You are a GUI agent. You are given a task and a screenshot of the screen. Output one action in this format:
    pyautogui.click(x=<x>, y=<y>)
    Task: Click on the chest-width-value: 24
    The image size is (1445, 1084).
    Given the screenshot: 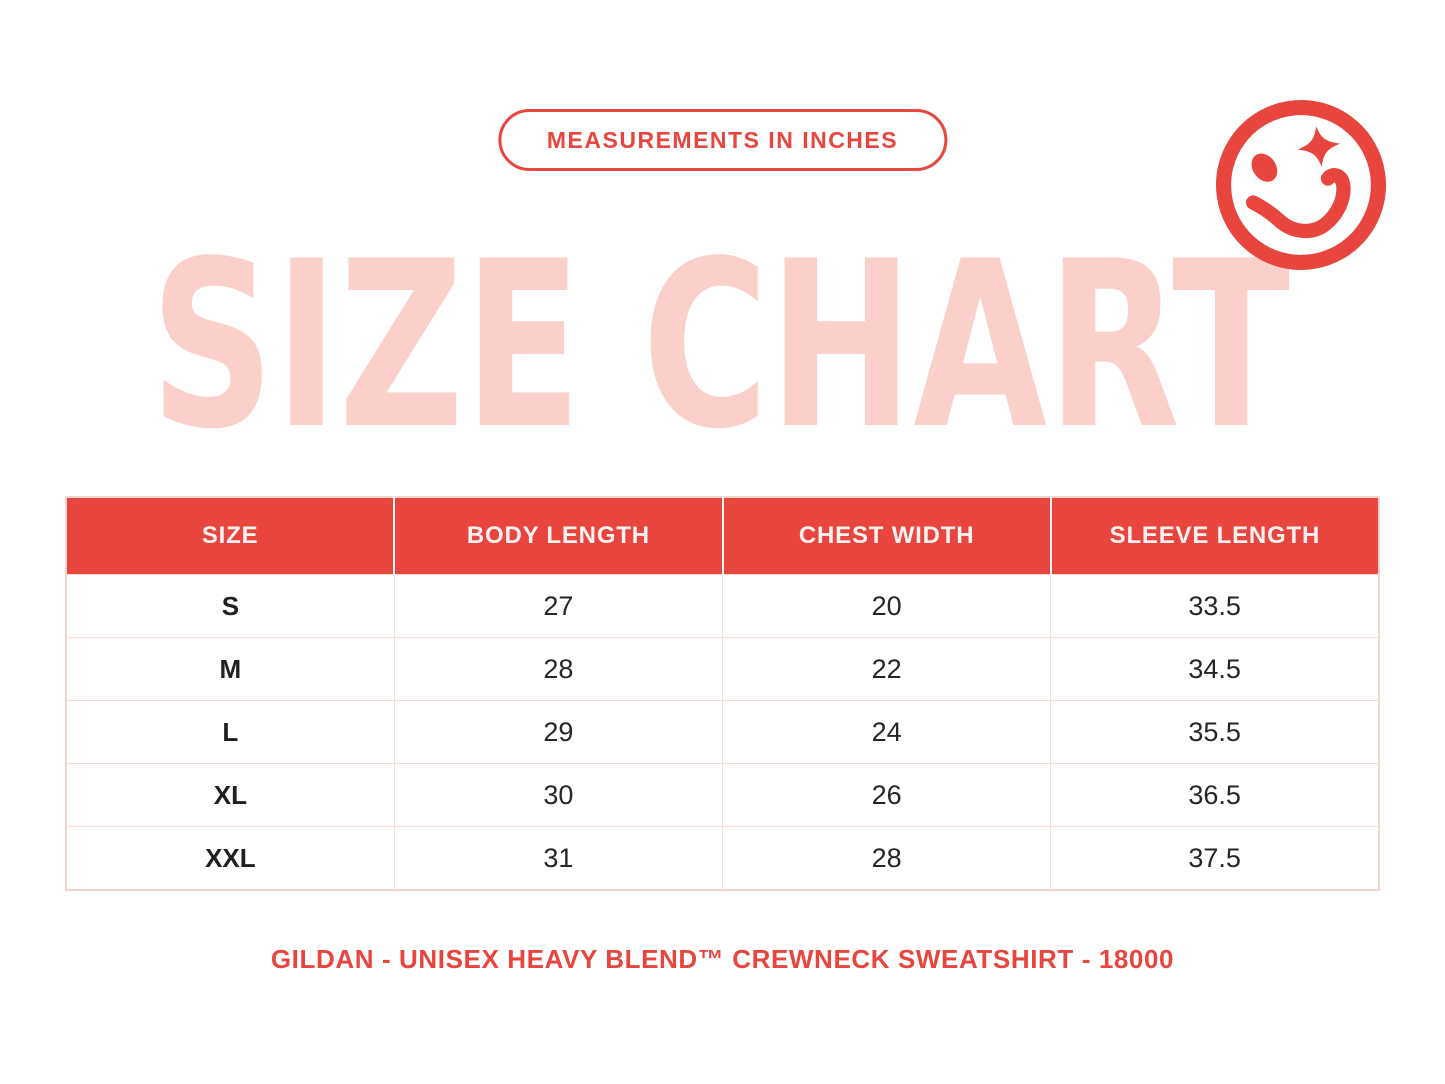 What is the action you would take?
    pyautogui.click(x=886, y=732)
    